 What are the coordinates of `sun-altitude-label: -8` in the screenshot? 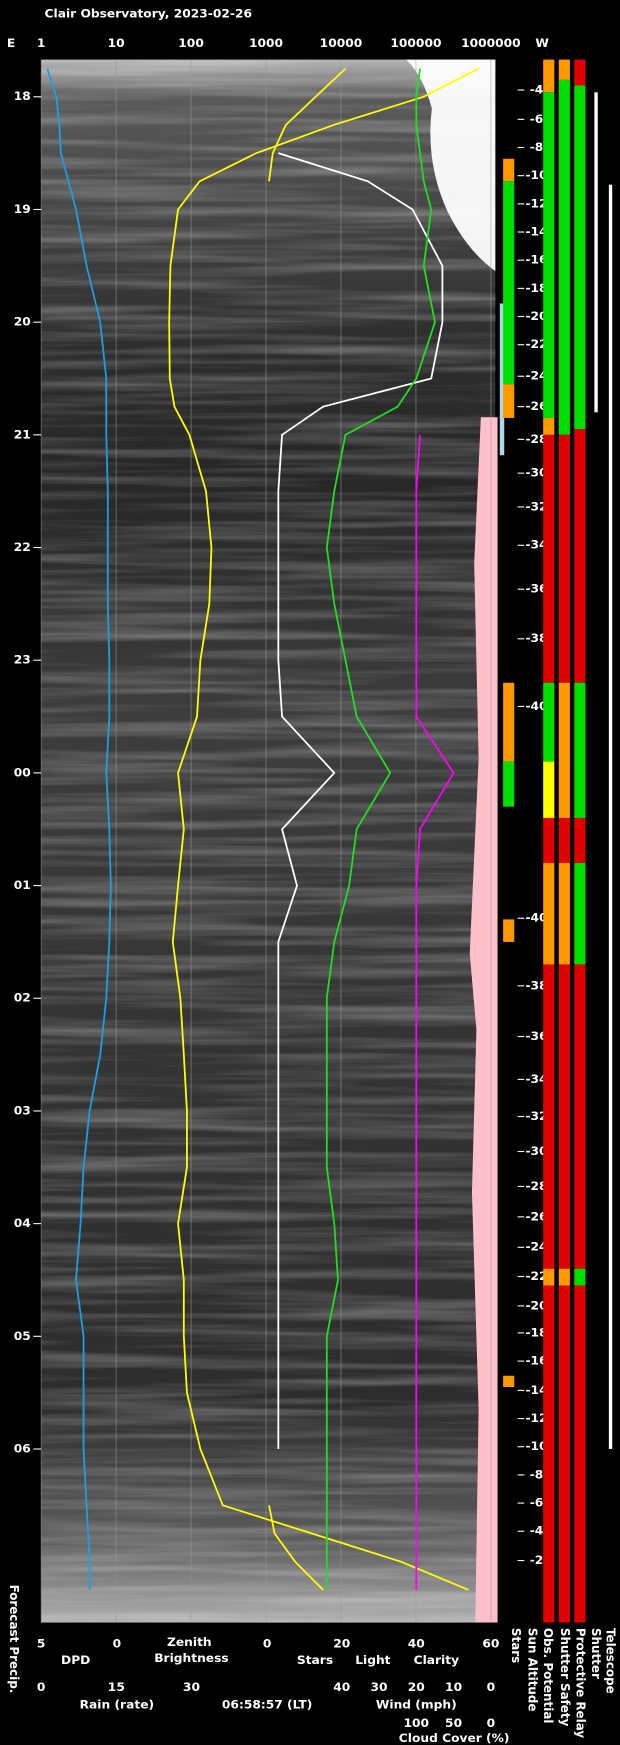 It's located at (537, 147).